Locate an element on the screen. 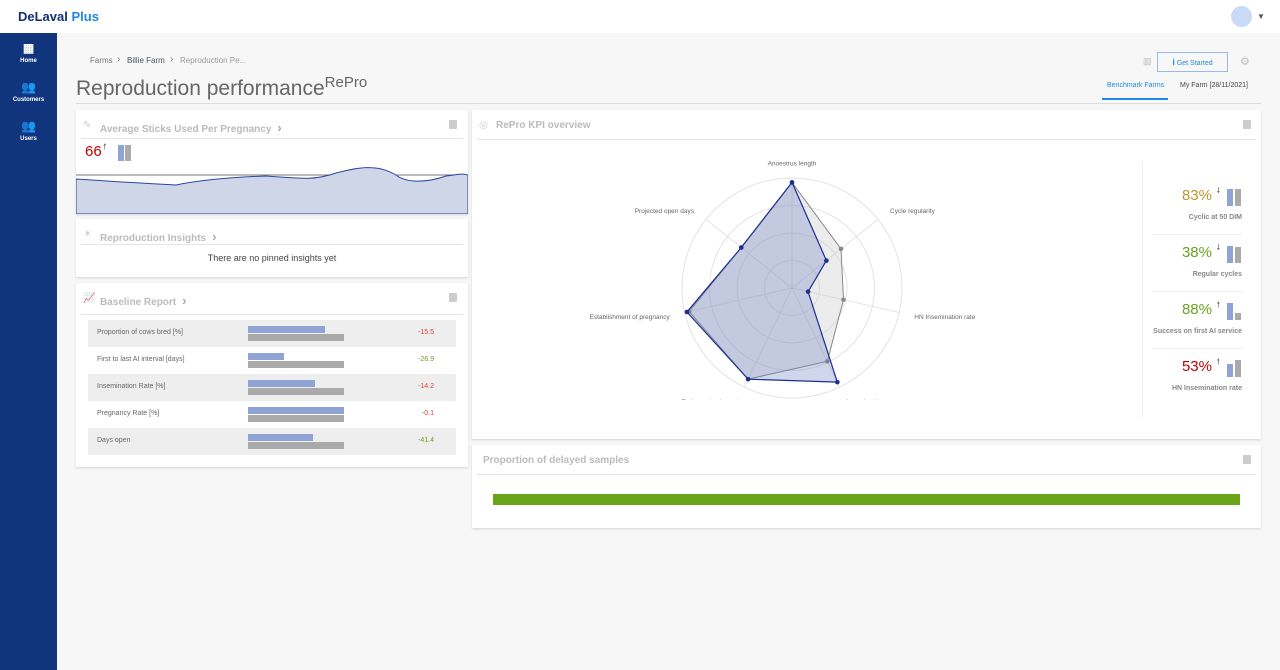 The image size is (1280, 670). gauge-icon: ◎ is located at coordinates (483, 125).